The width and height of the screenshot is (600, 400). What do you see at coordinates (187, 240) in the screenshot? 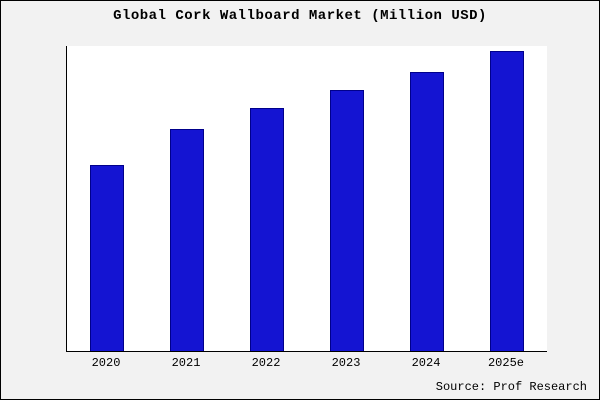
I see `bar-2021` at bounding box center [187, 240].